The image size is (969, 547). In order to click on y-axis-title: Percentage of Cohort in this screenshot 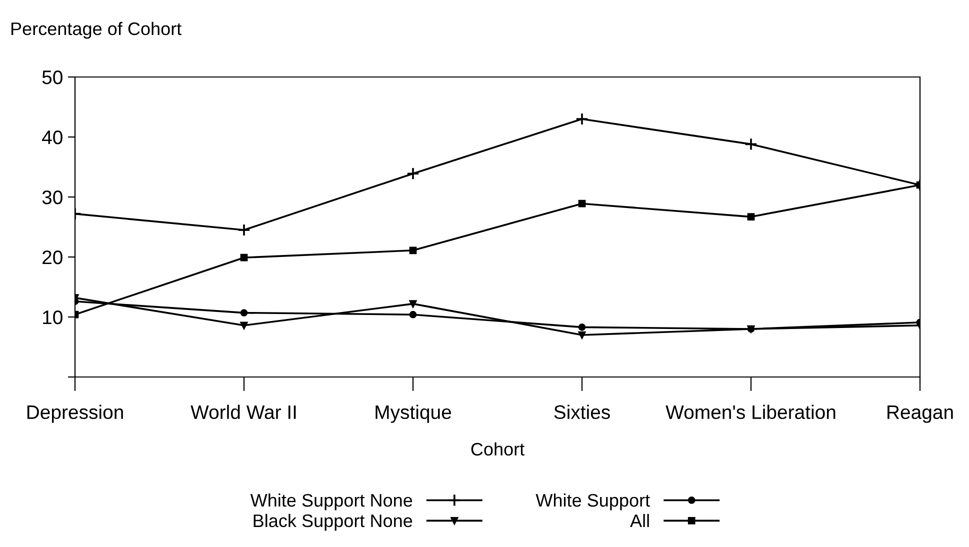, I will do `click(96, 30)`.